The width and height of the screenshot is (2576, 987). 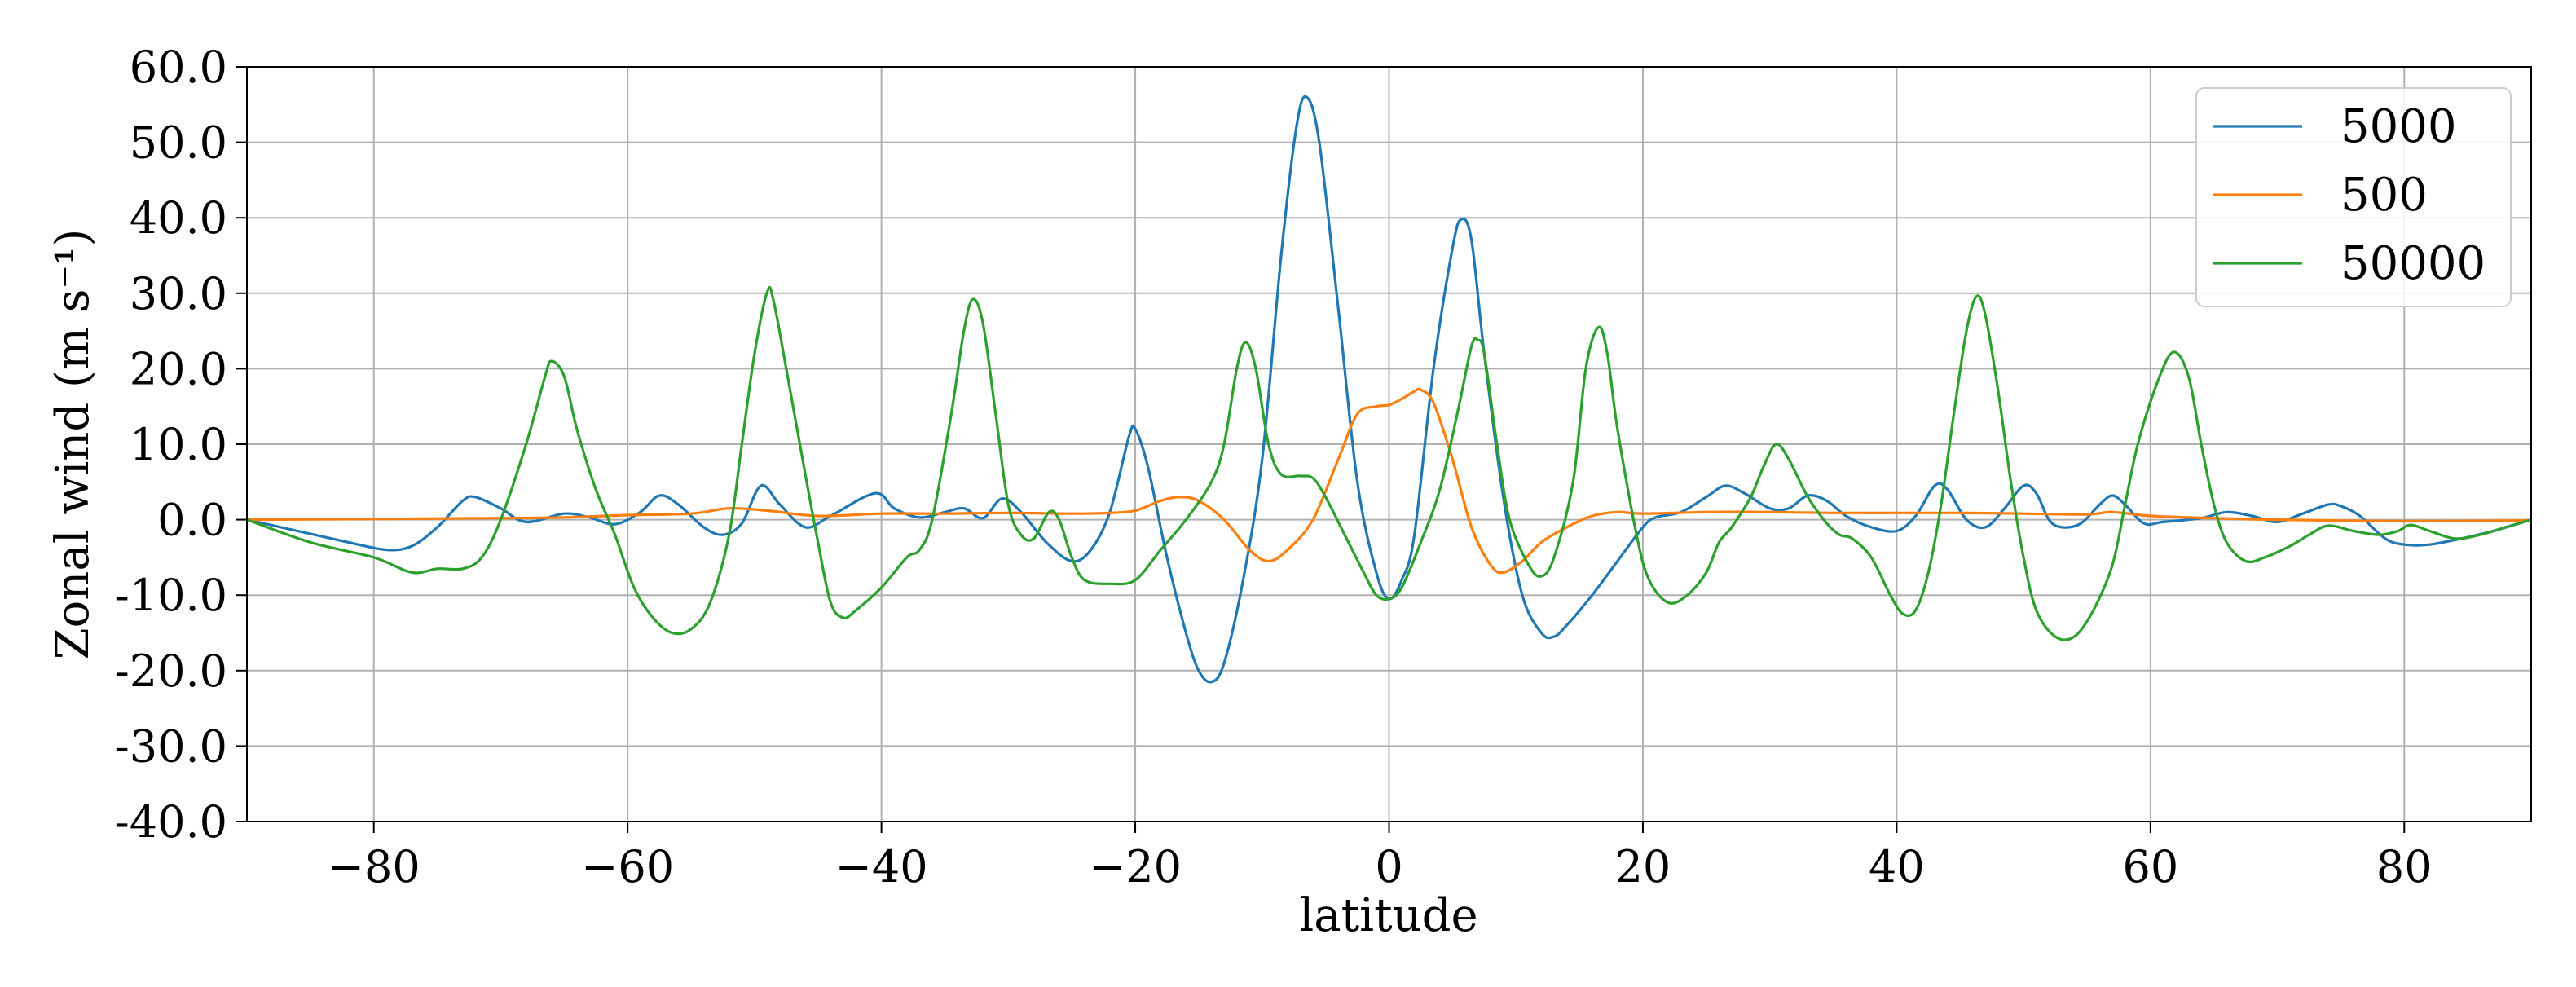 I want to click on y-tick-label: -30.0, so click(x=171, y=746).